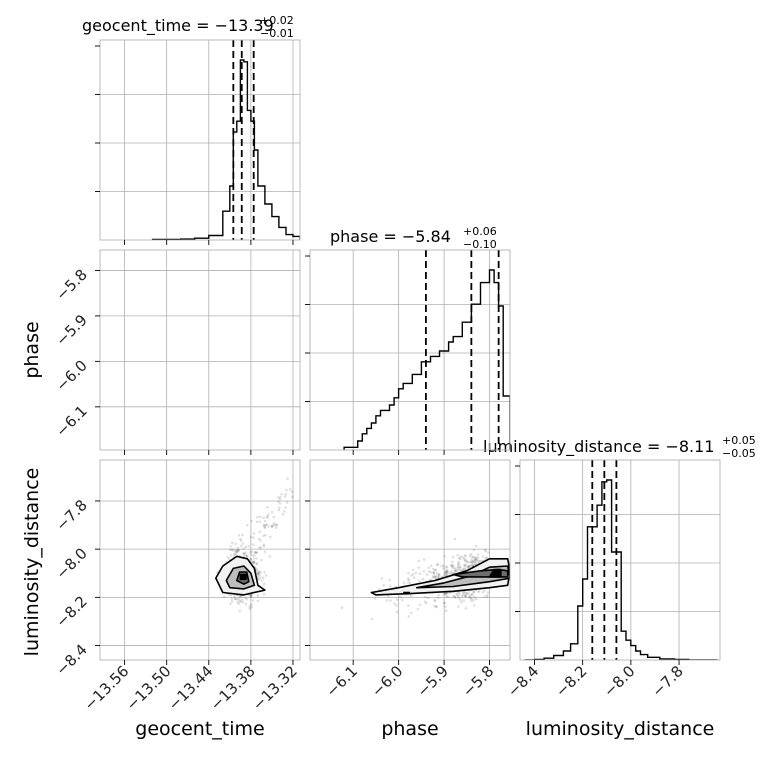 This screenshot has height=760, width=760. I want to click on contour-distance-geocent-inner-line, so click(243, 578).